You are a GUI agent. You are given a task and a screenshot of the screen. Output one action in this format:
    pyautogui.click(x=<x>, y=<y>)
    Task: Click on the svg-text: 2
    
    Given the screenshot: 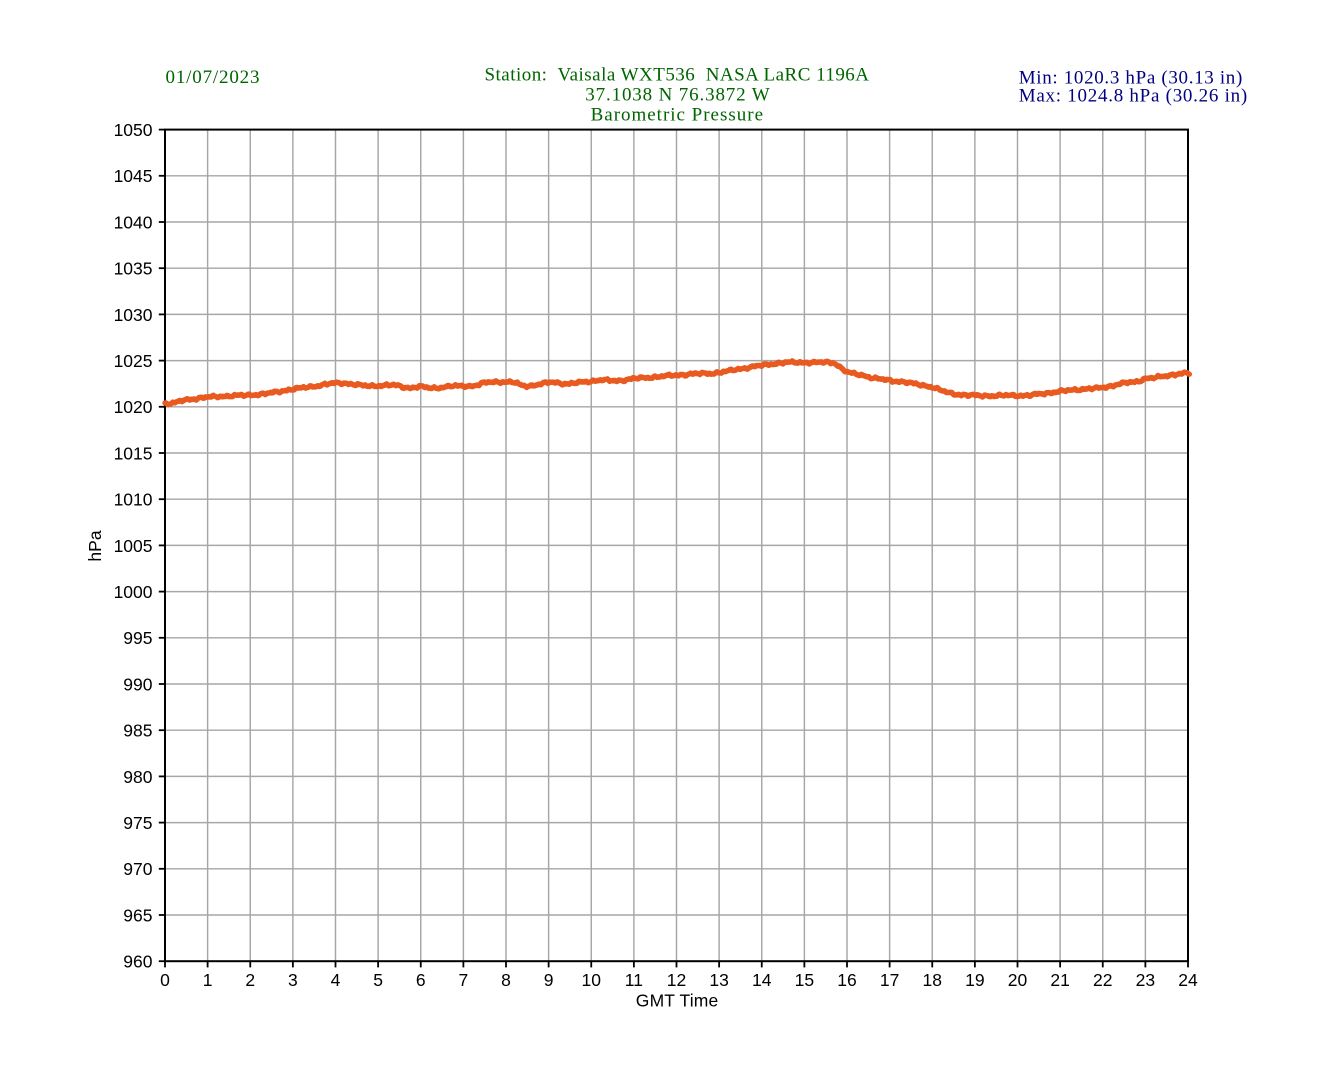 What is the action you would take?
    pyautogui.click(x=250, y=980)
    